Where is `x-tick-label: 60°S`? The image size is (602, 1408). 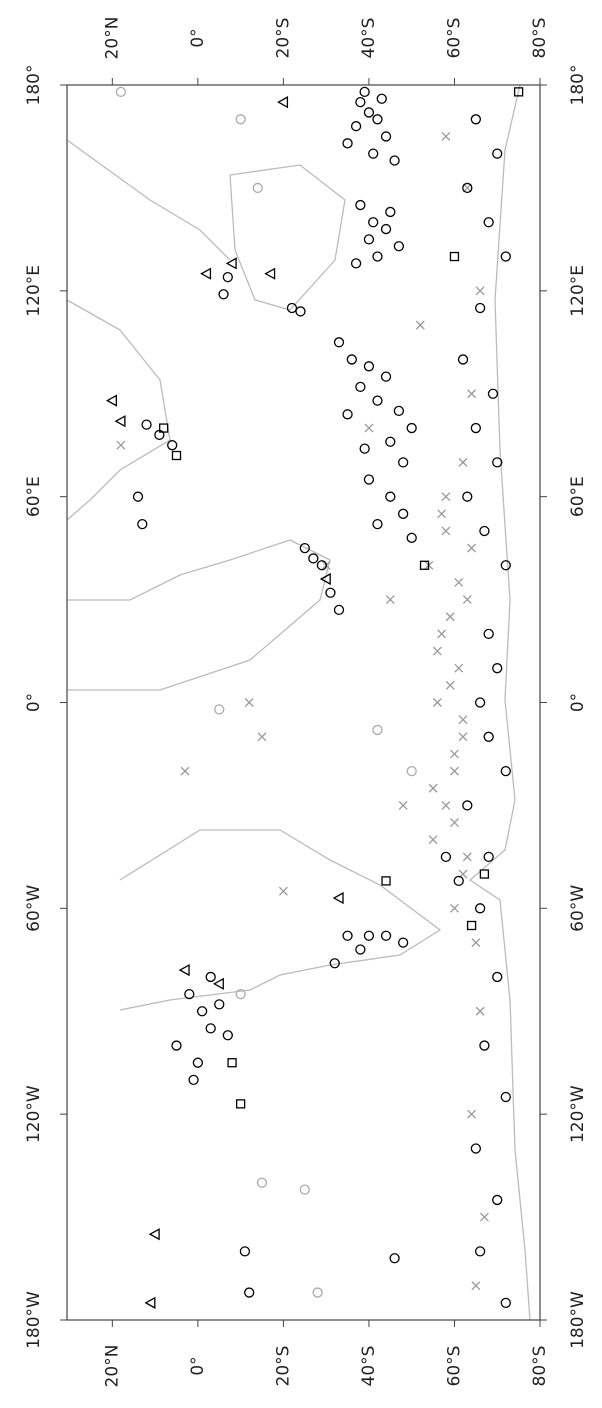 x-tick-label: 60°S is located at coordinates (454, 38).